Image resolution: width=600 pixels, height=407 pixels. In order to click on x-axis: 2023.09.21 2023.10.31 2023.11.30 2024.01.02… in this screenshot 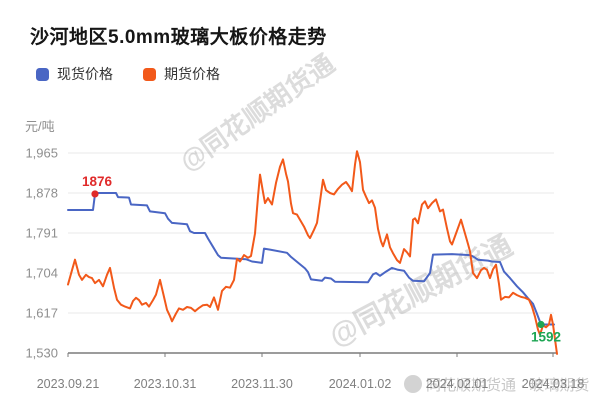, I will do `click(311, 371)`.